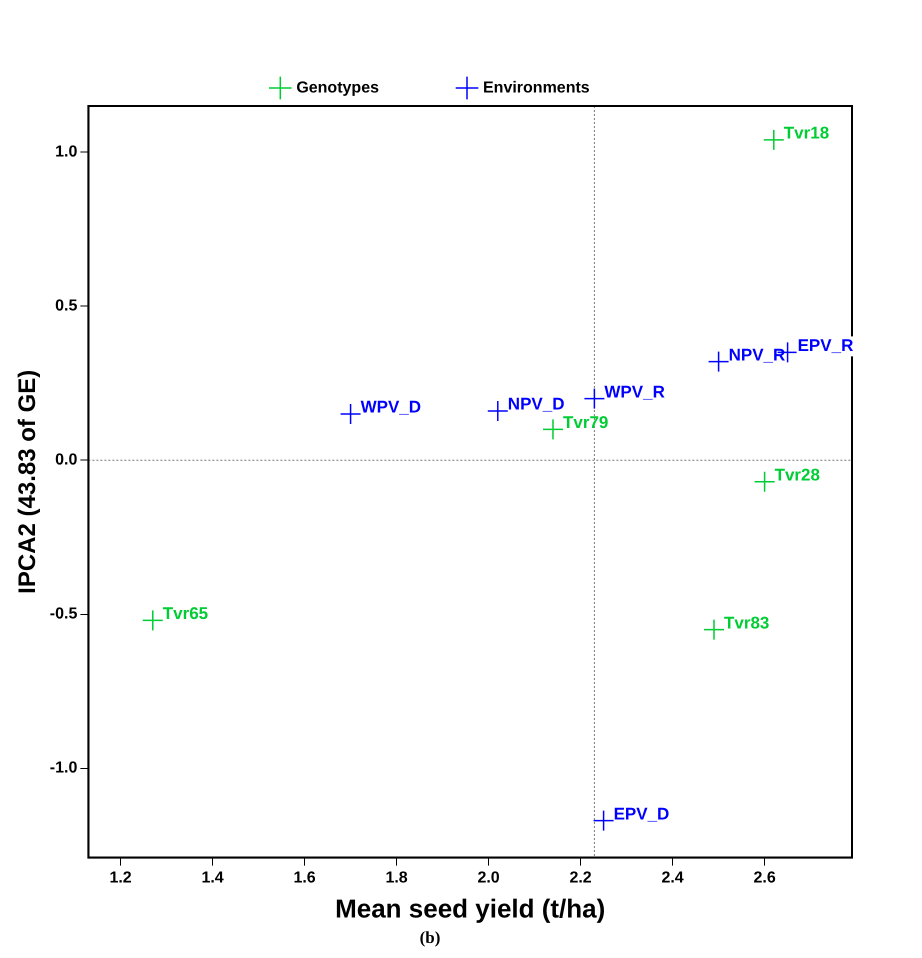  I want to click on x-tick-label: 1.2, so click(120, 878).